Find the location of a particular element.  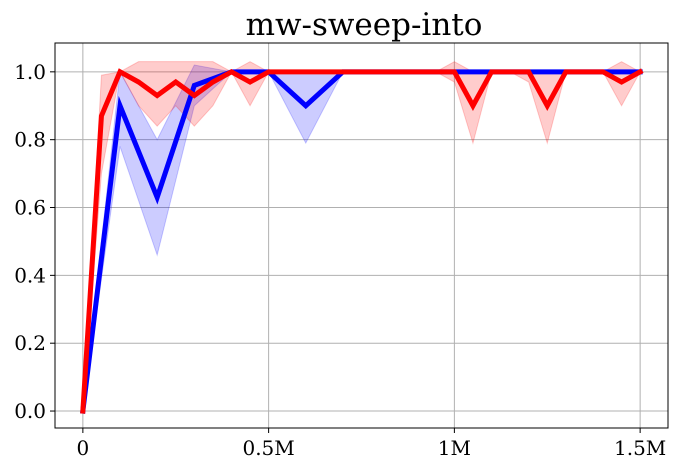

y-tick-label: 0.0 is located at coordinates (30, 411).